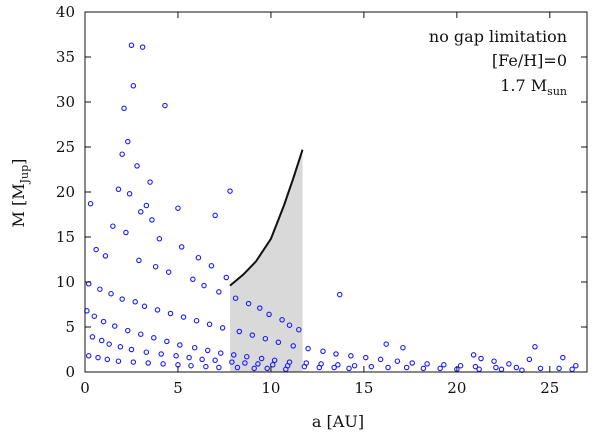 The width and height of the screenshot is (600, 439). What do you see at coordinates (65, 282) in the screenshot?
I see `y-tick-label: 10` at bounding box center [65, 282].